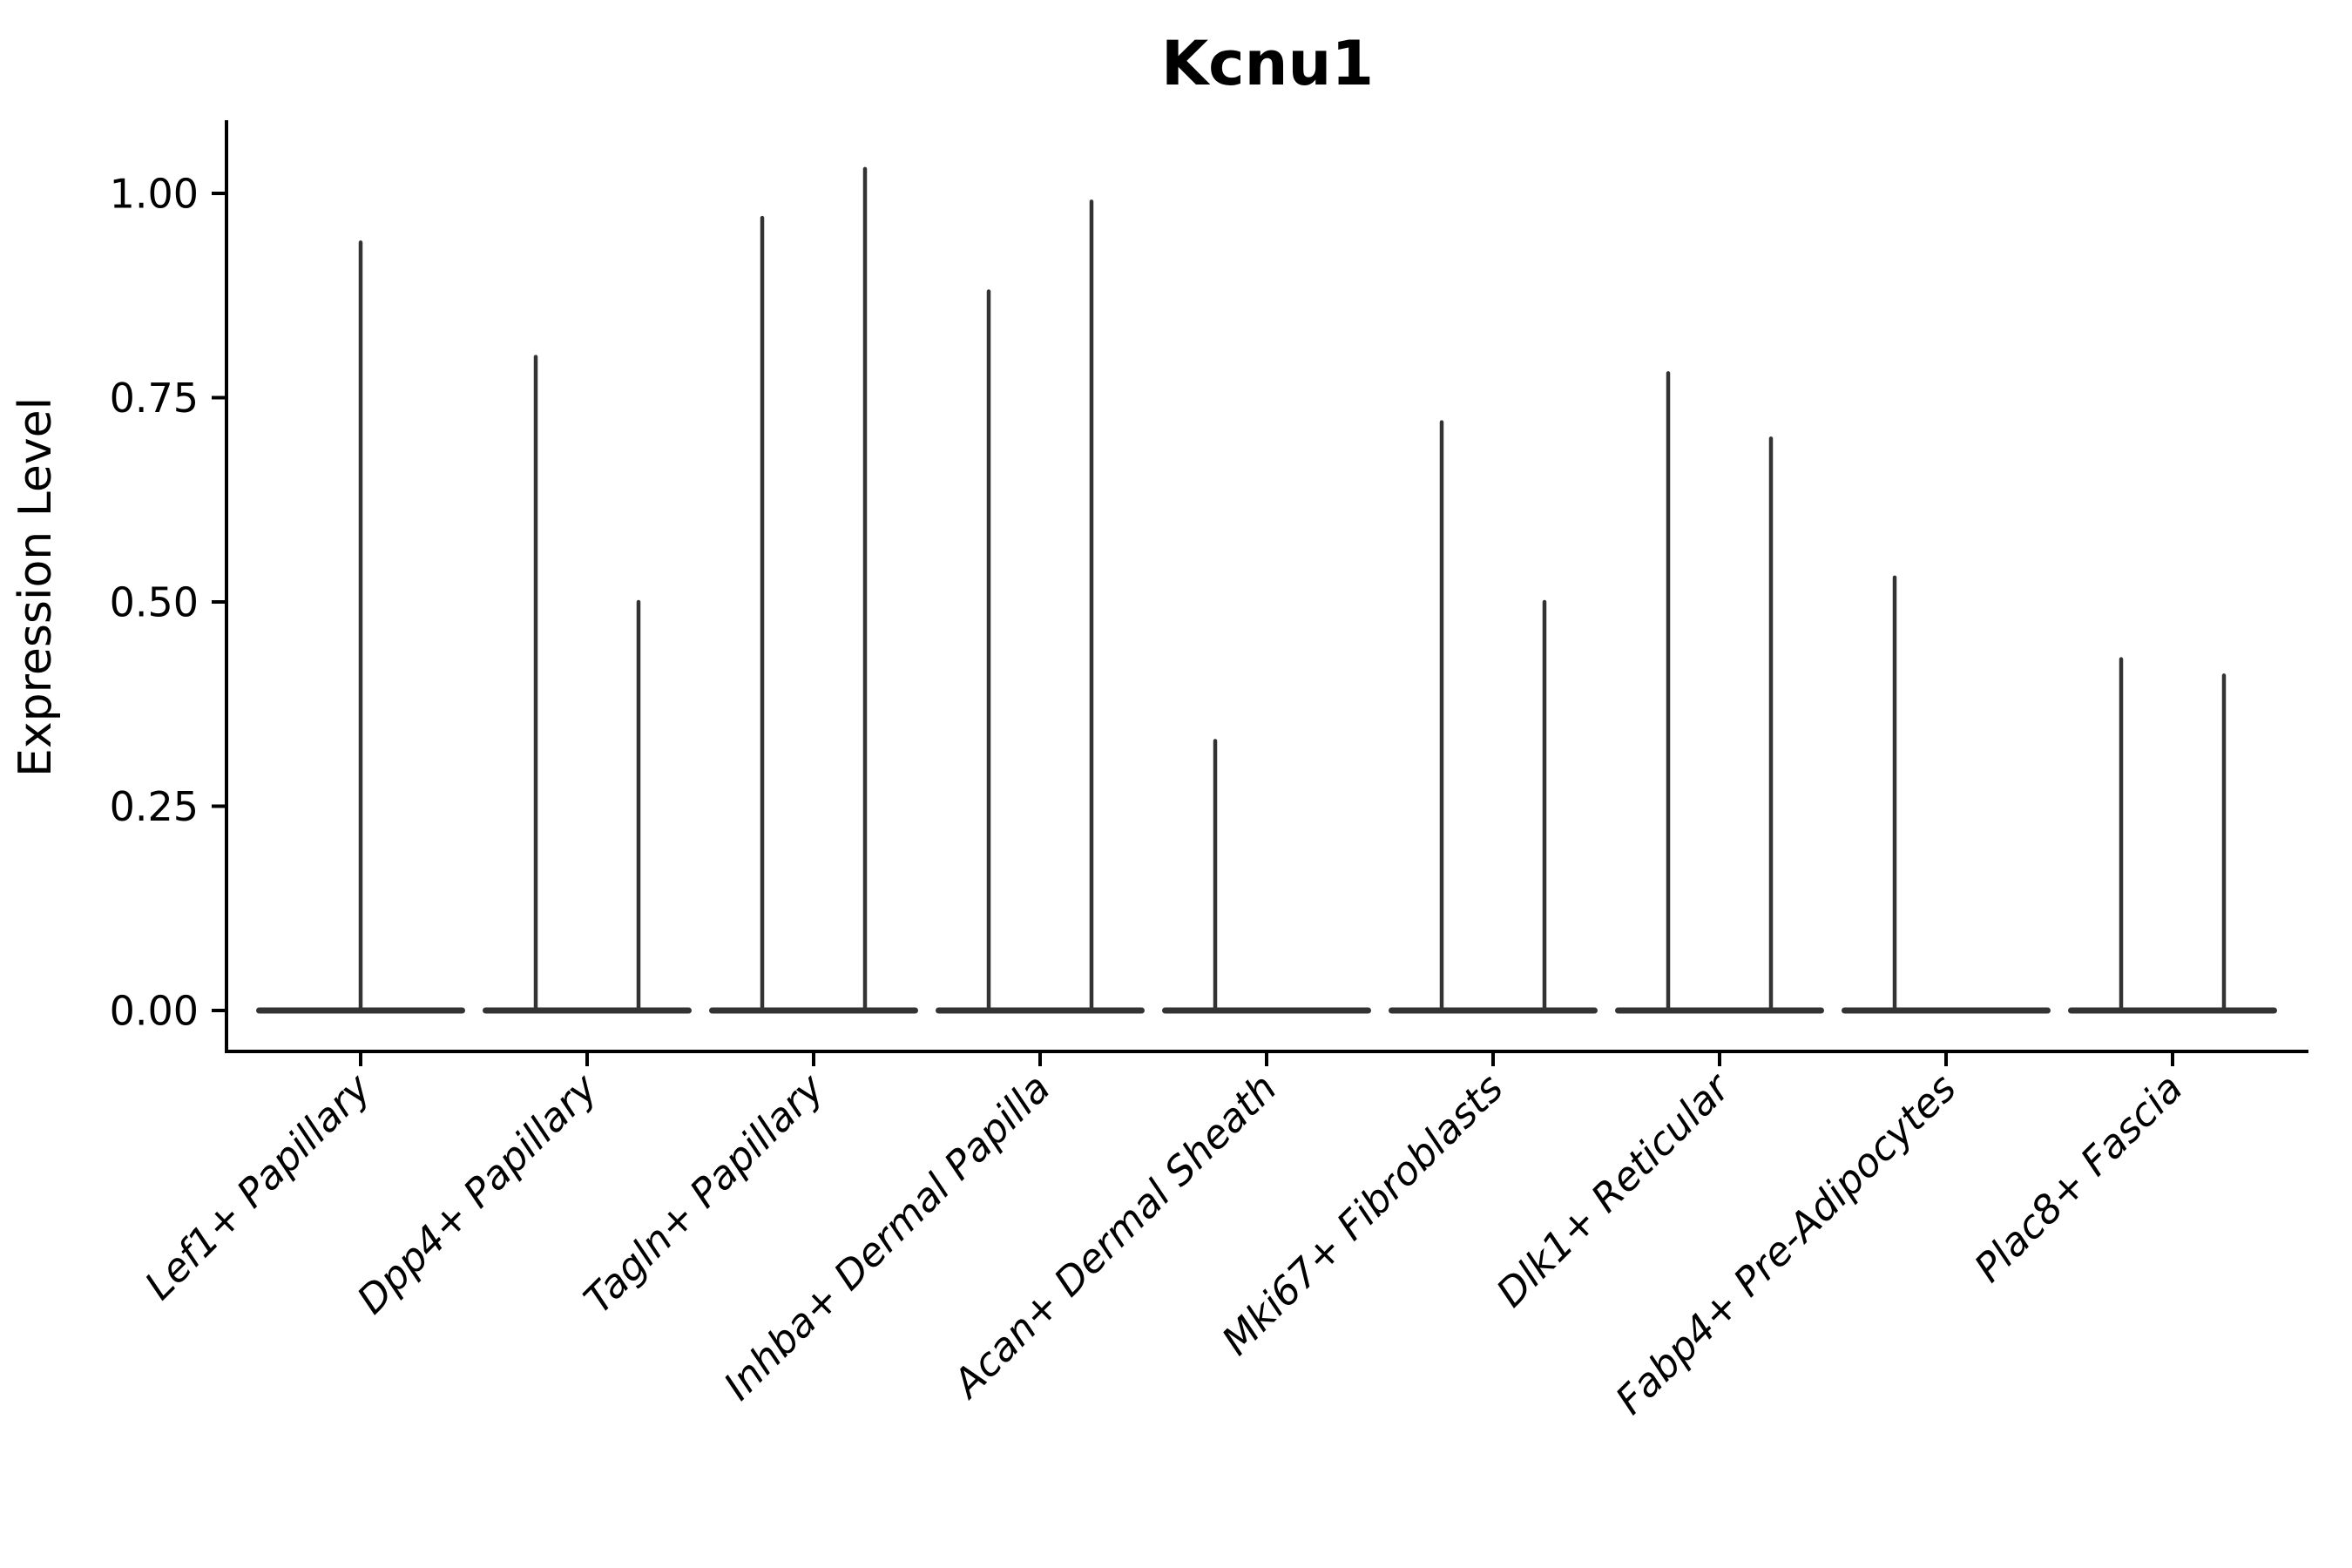 This screenshot has height=1568, width=2352. Describe the element at coordinates (258, 1186) in the screenshot. I see `x-tick-label: Lef1+ Papillary` at that location.